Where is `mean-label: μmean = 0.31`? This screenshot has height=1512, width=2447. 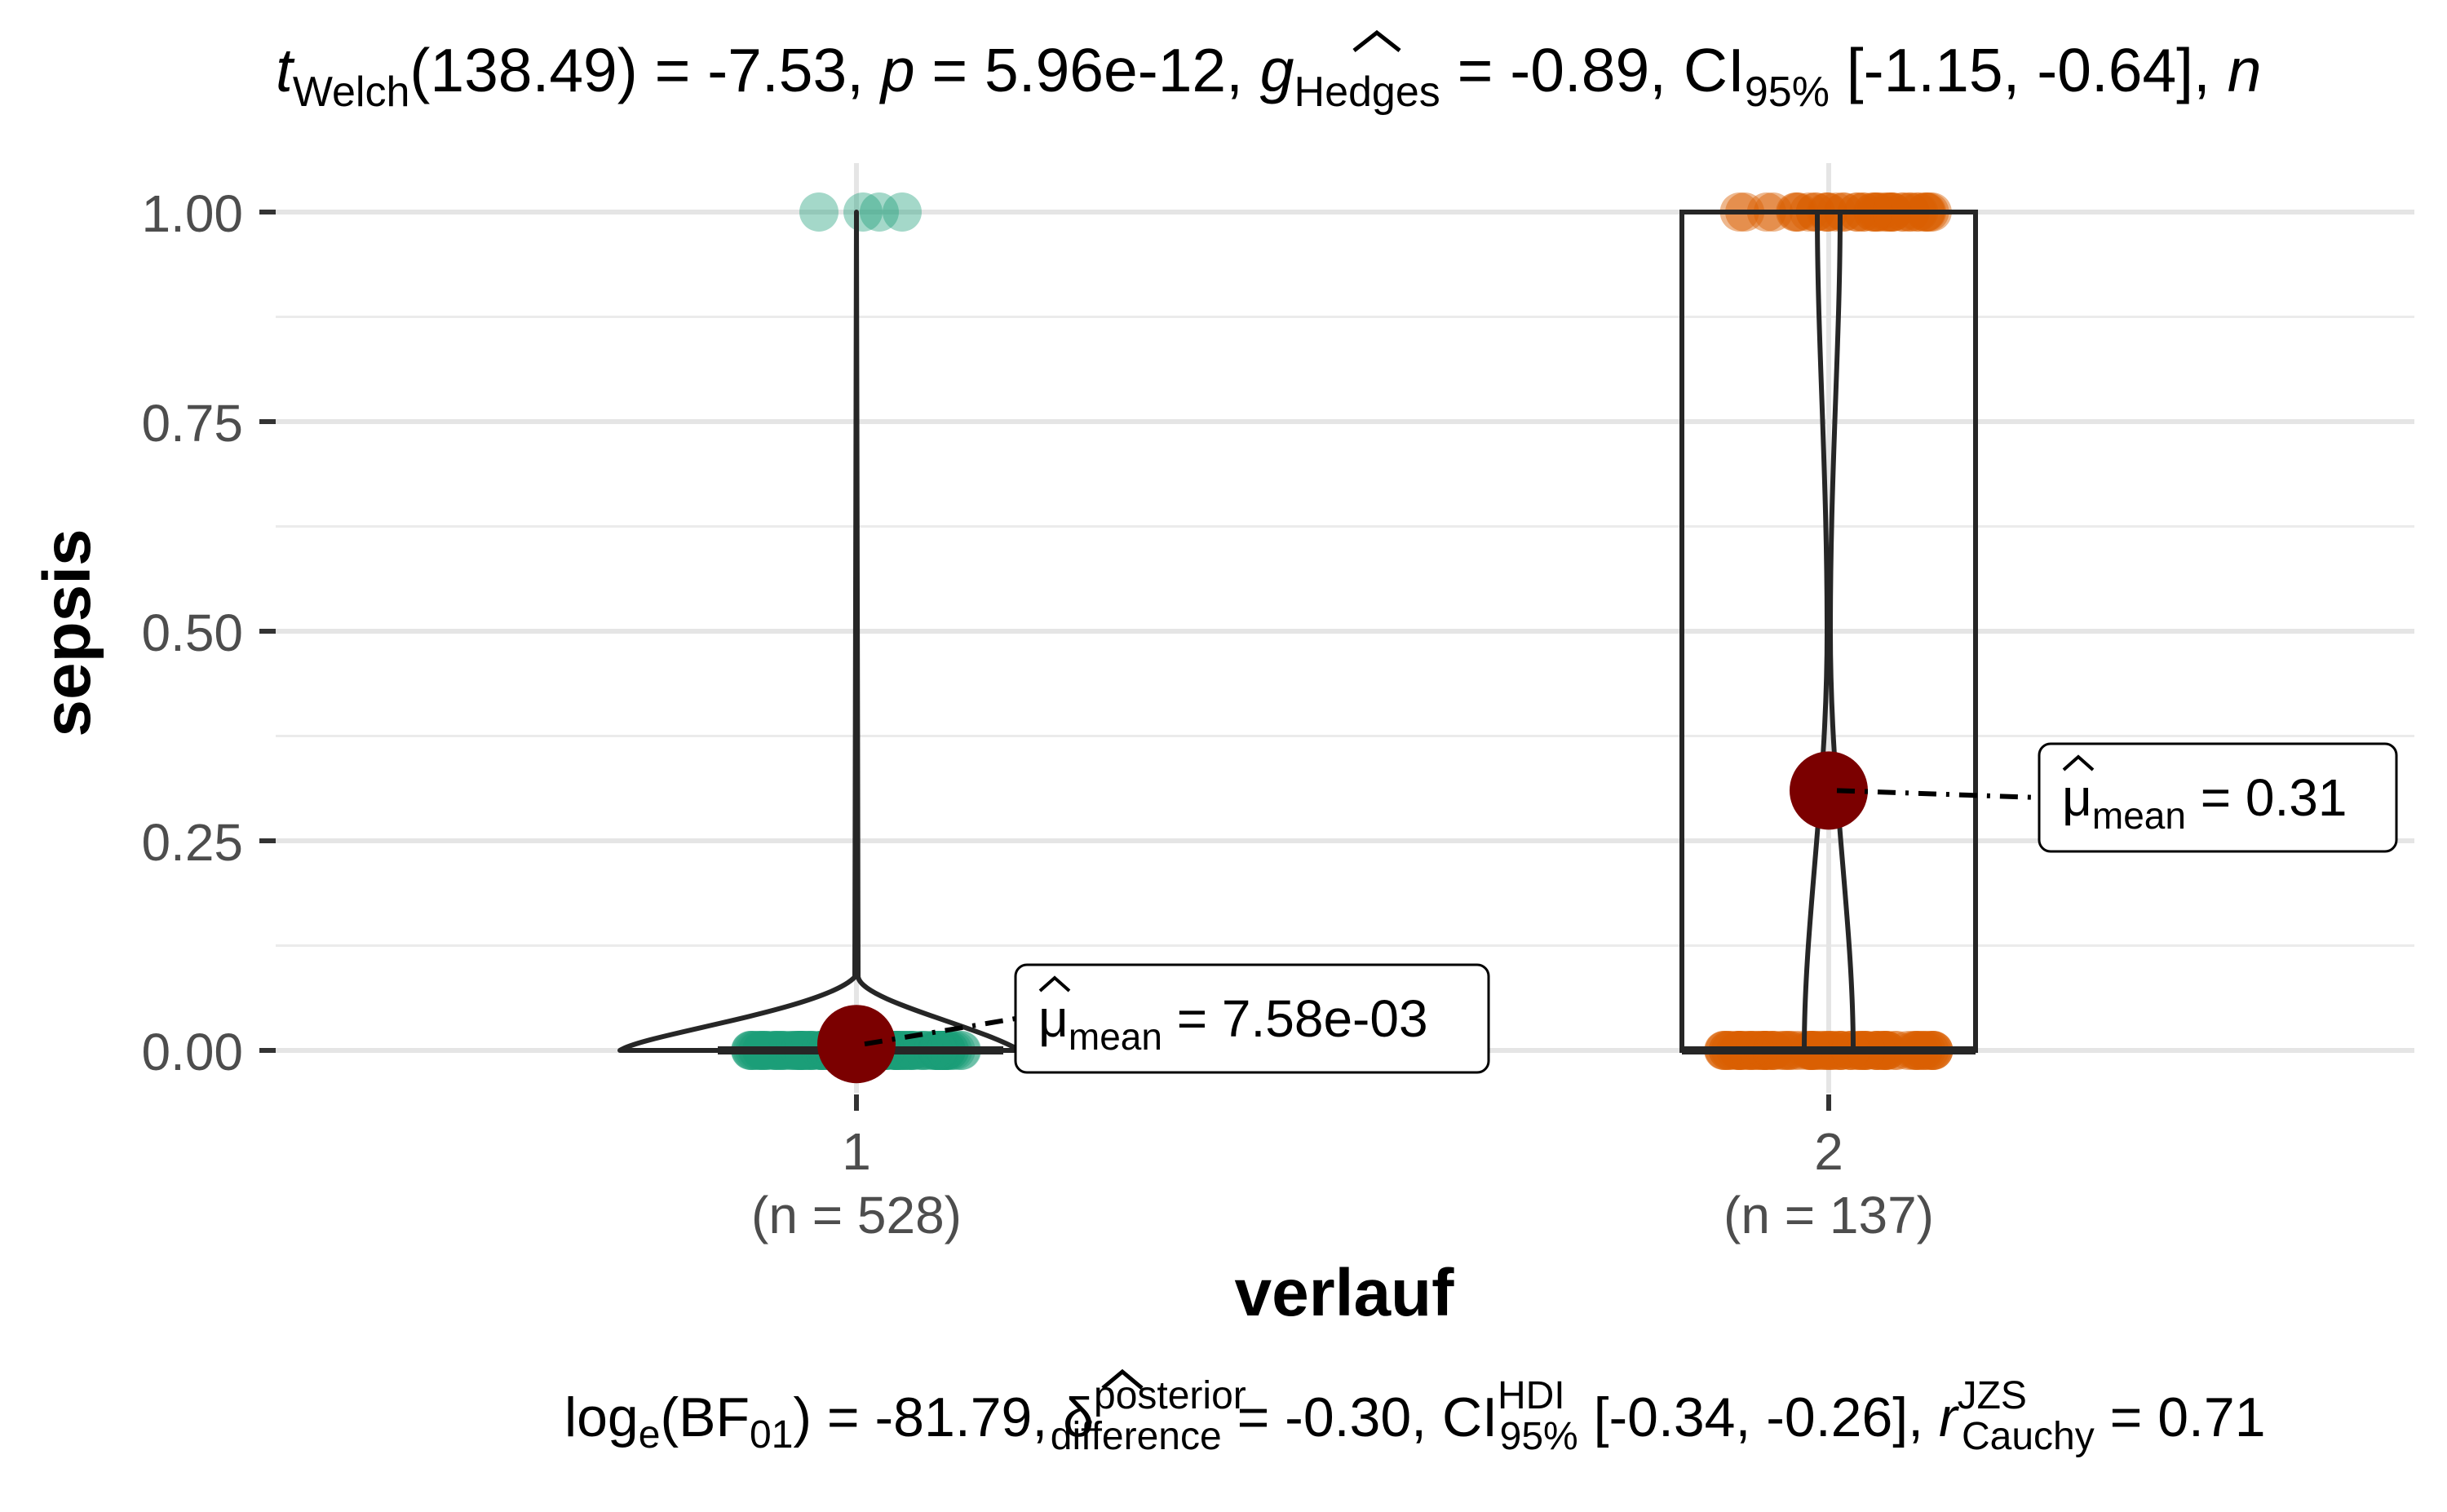
mean-label: μmean = 0.31 is located at coordinates (2204, 802).